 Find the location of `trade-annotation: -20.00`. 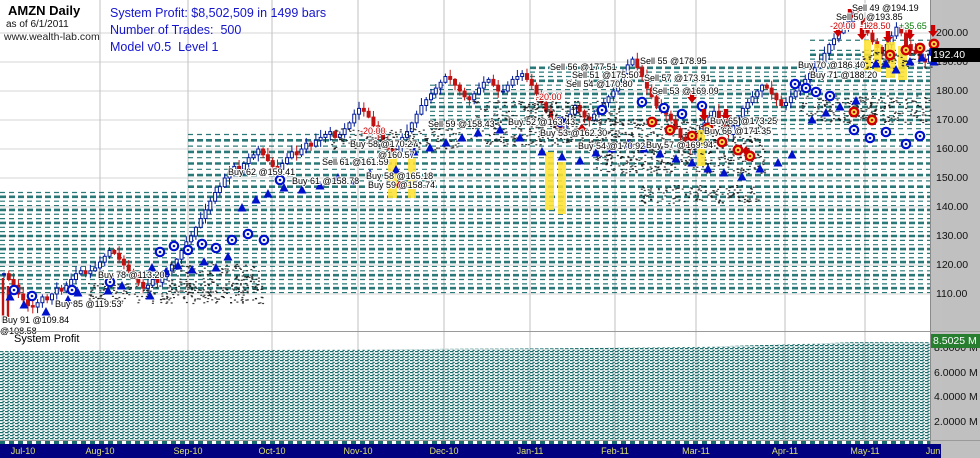

trade-annotation: -20.00 is located at coordinates (843, 26).